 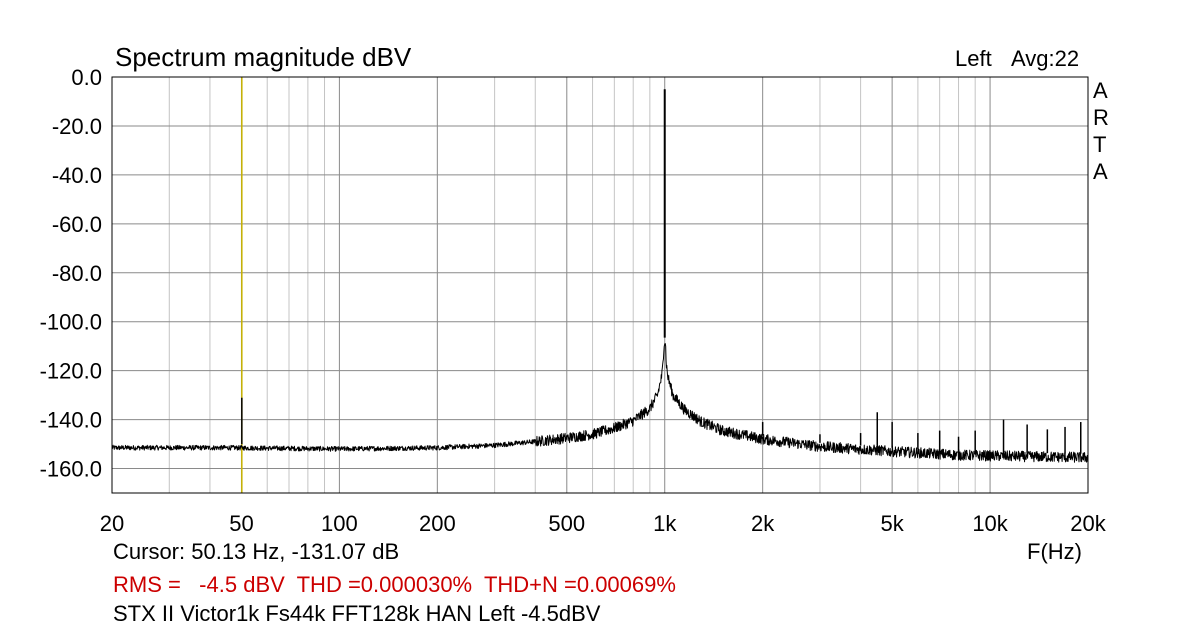 I want to click on x-tick-label: 50, so click(x=241, y=523).